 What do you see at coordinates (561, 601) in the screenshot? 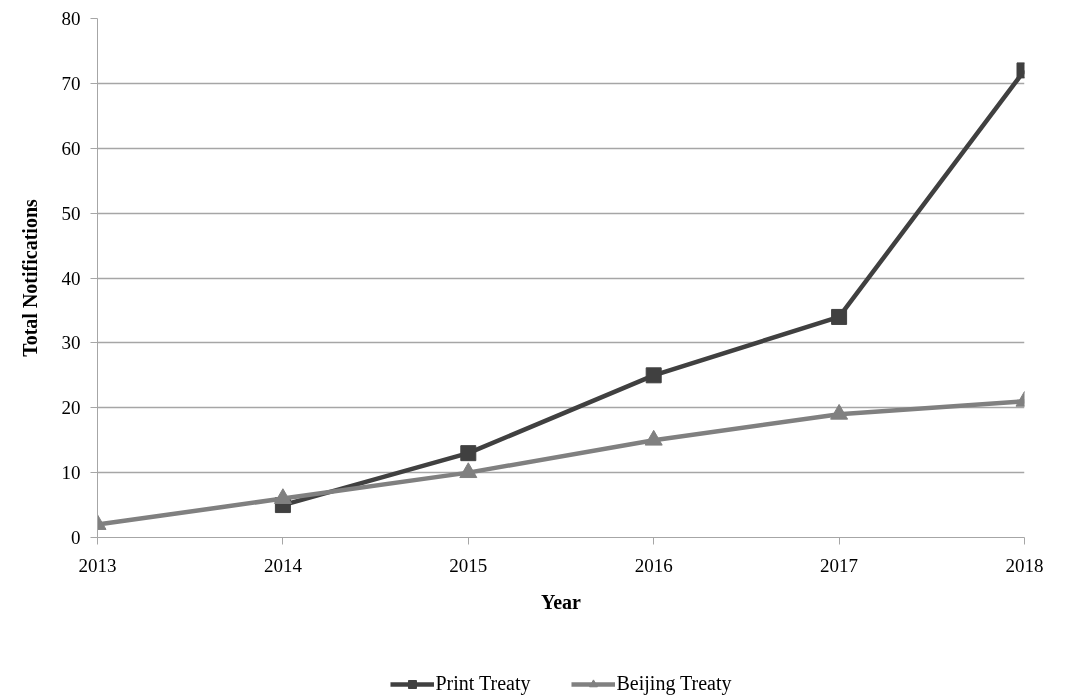
I see `x-axis-title: Year` at bounding box center [561, 601].